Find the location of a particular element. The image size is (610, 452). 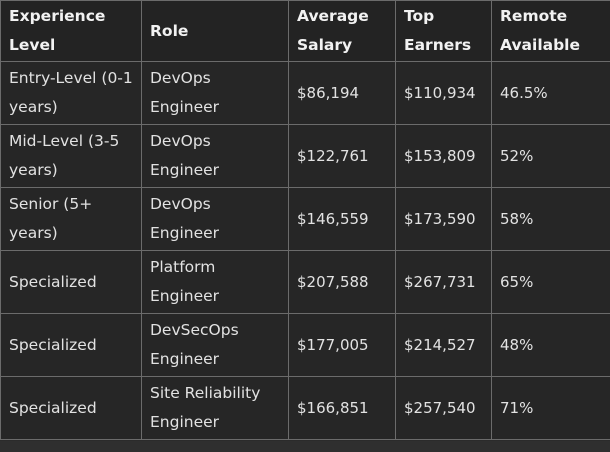

cell-remote-available: 48% is located at coordinates (550, 345).